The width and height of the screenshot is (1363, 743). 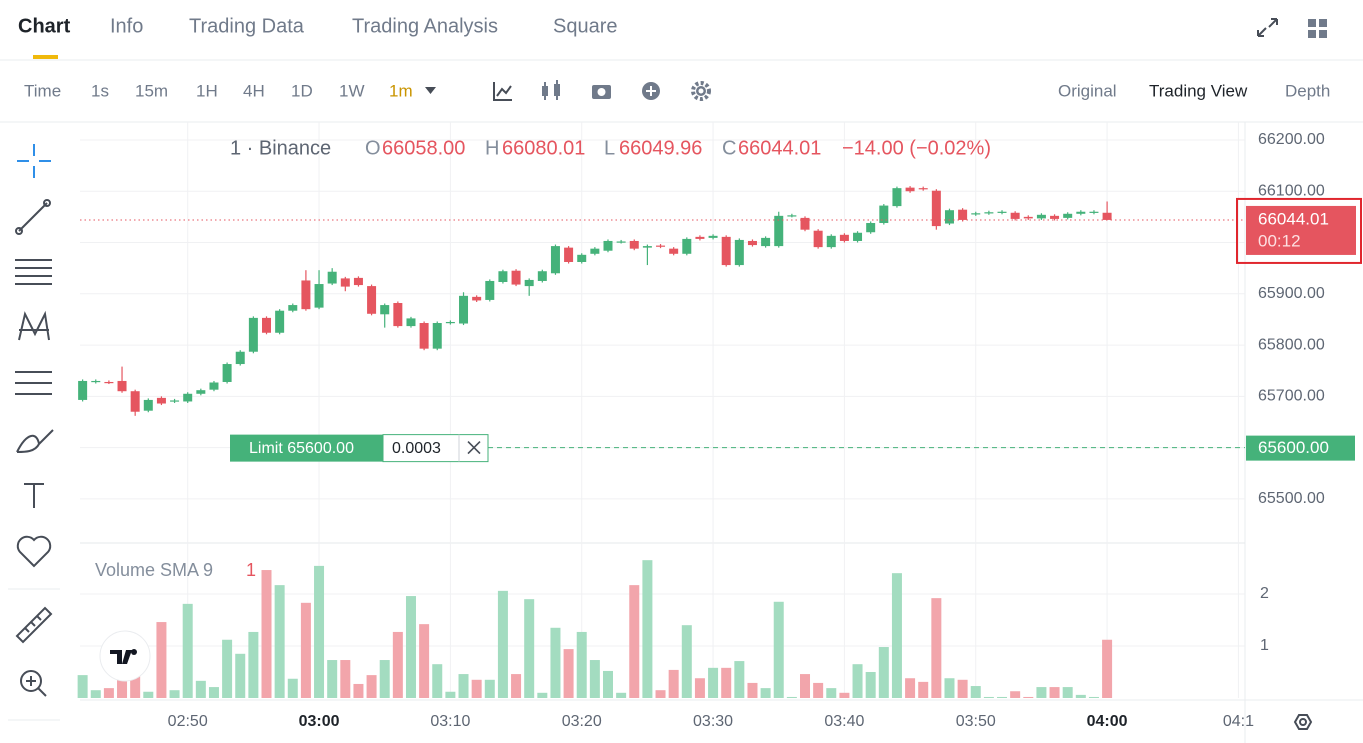 What do you see at coordinates (1300, 448) in the screenshot?
I see `limit-price-badge` at bounding box center [1300, 448].